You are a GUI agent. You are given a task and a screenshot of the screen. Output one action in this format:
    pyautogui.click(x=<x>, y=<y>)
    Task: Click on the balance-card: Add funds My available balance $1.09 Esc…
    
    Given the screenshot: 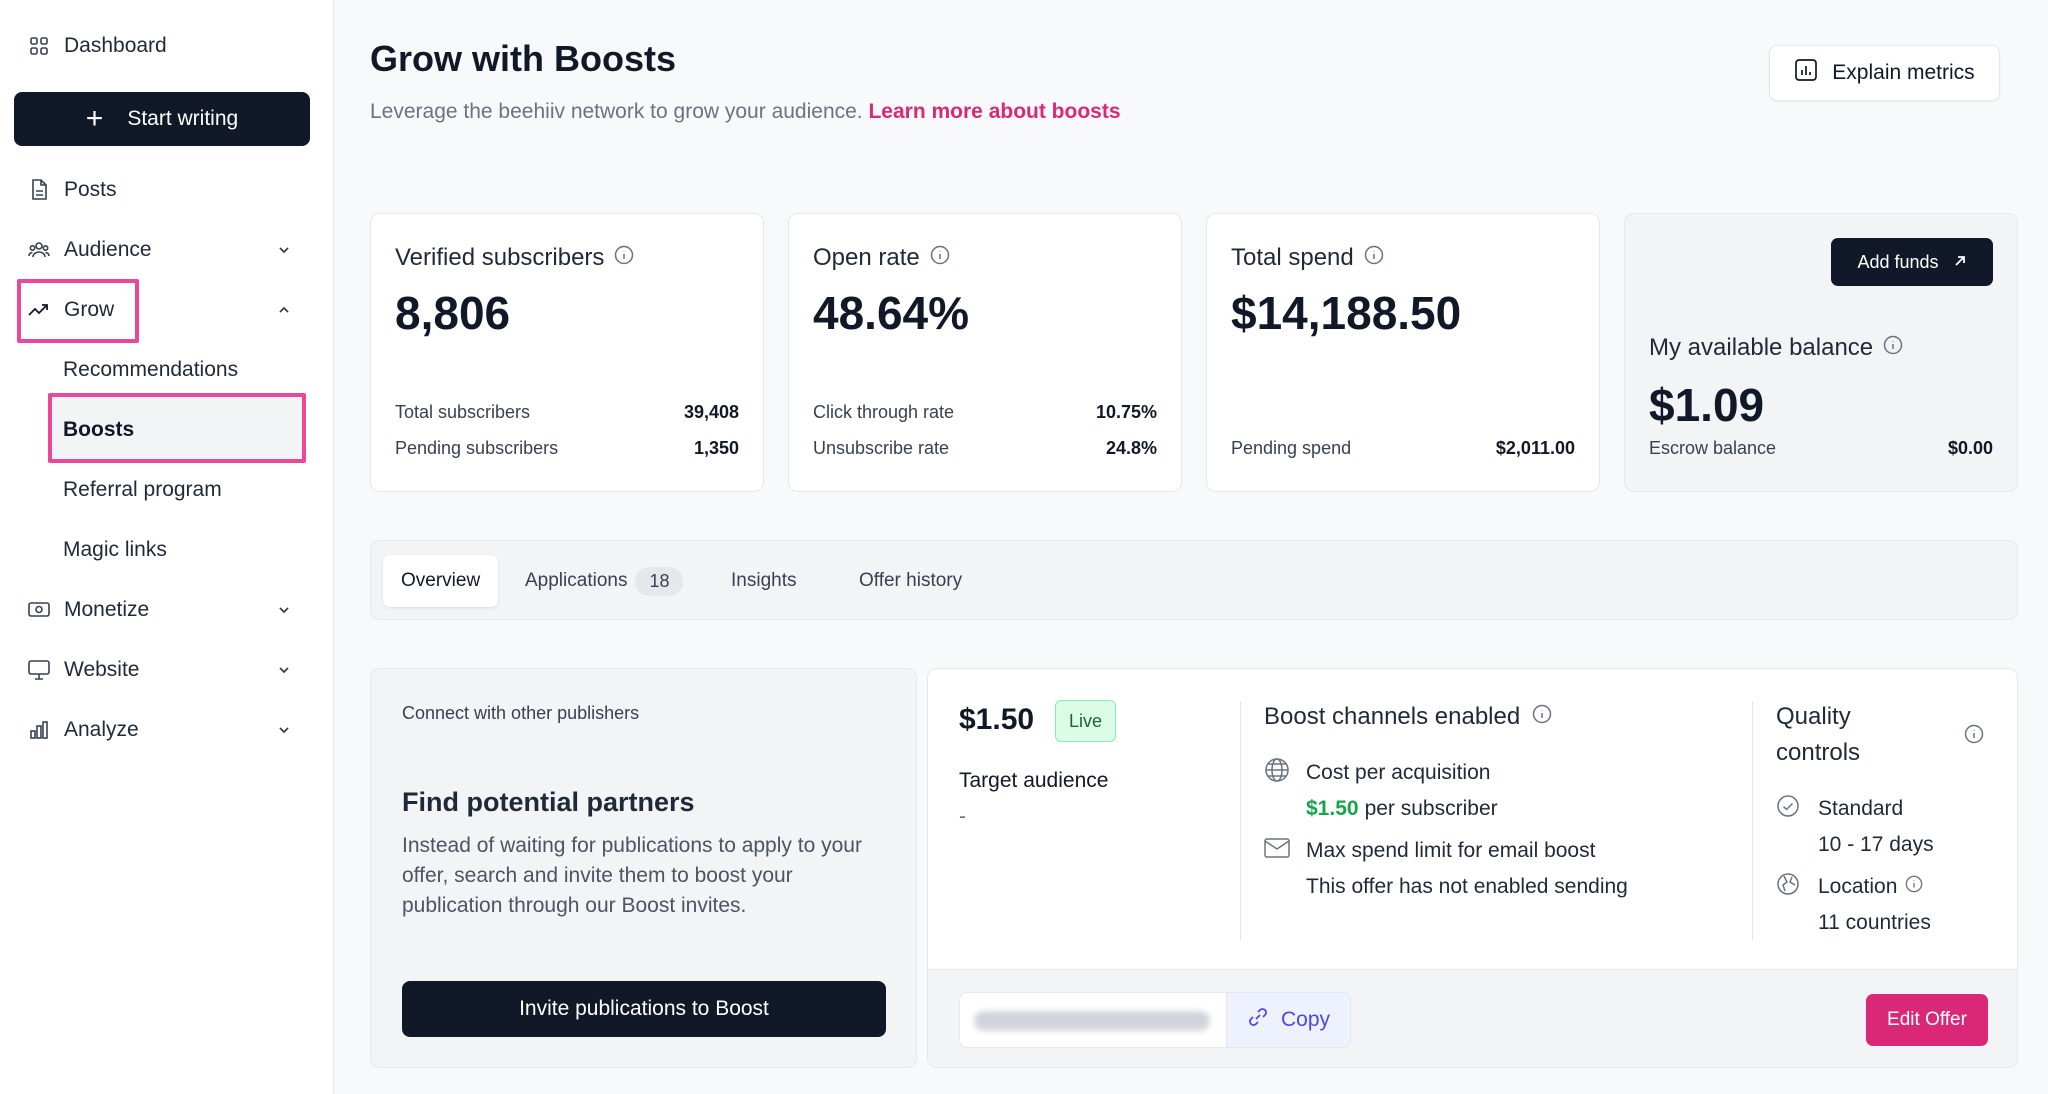 What is the action you would take?
    pyautogui.click(x=1821, y=352)
    